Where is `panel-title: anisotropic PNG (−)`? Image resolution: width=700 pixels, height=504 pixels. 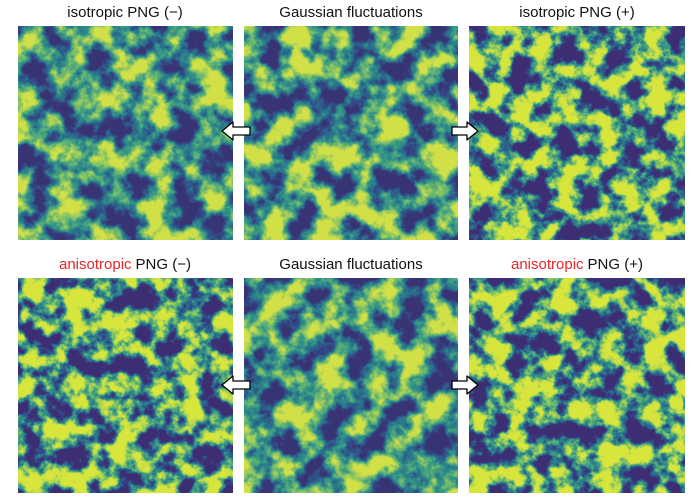
panel-title: anisotropic PNG (−) is located at coordinates (125, 264).